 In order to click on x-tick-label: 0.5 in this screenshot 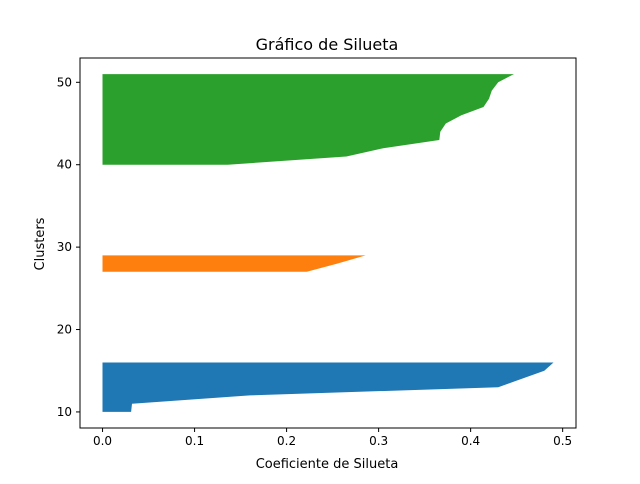, I will do `click(562, 441)`.